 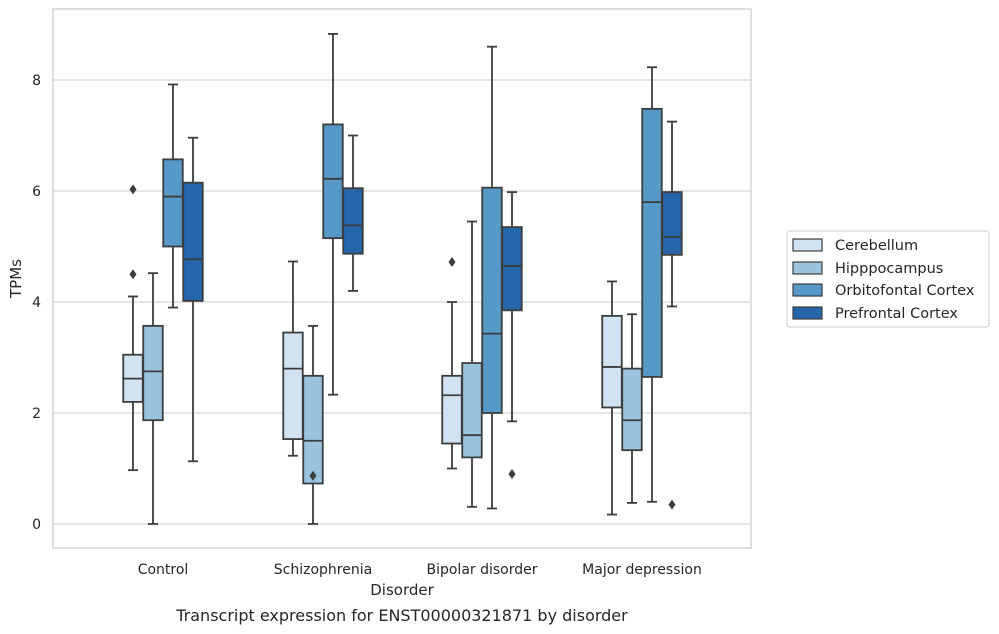 I want to click on x-tick-label: Major depression, so click(x=642, y=570).